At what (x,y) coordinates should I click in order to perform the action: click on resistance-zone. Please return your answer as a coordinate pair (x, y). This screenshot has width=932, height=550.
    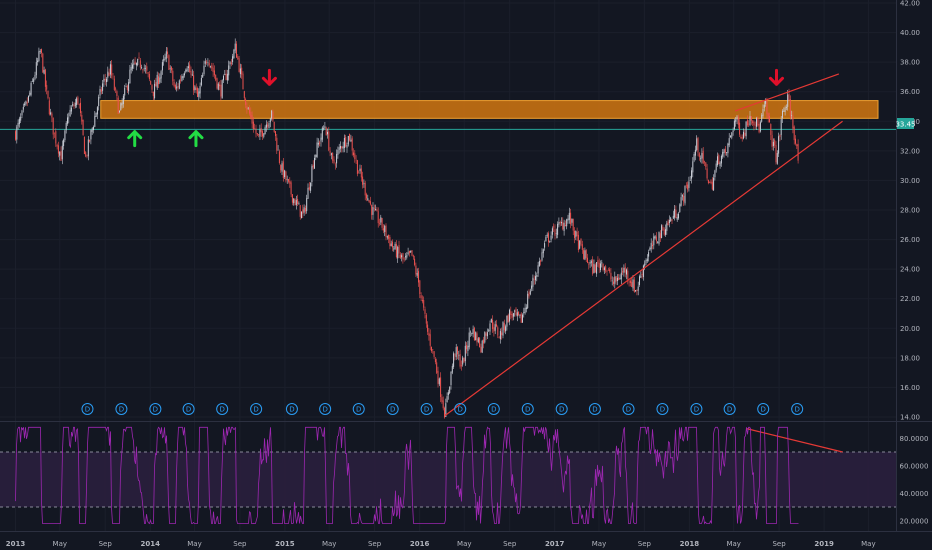
    Looking at the image, I should click on (489, 109).